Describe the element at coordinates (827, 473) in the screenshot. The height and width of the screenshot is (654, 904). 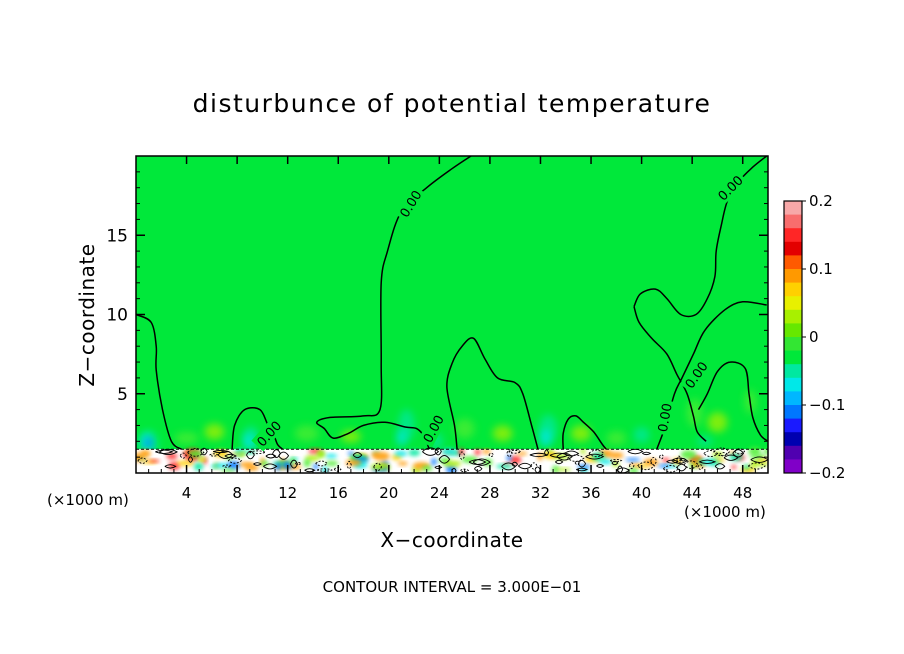
I see `colorbar-tick-label: −0.2` at that location.